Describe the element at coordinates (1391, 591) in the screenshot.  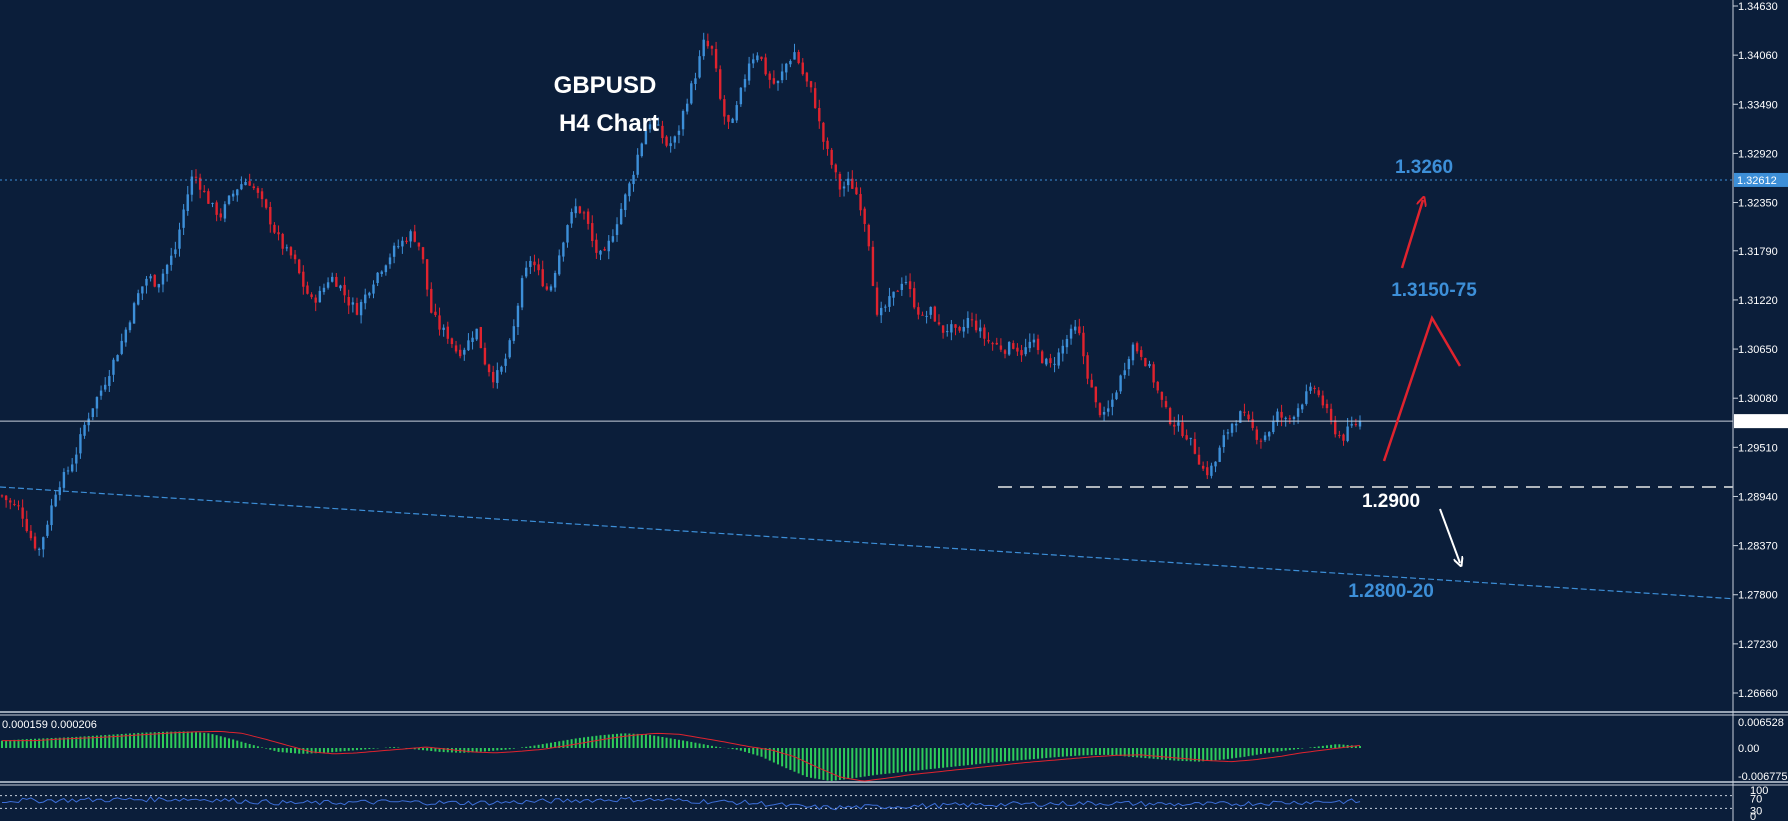
I see `downside-target-label: 1.2800-20` at that location.